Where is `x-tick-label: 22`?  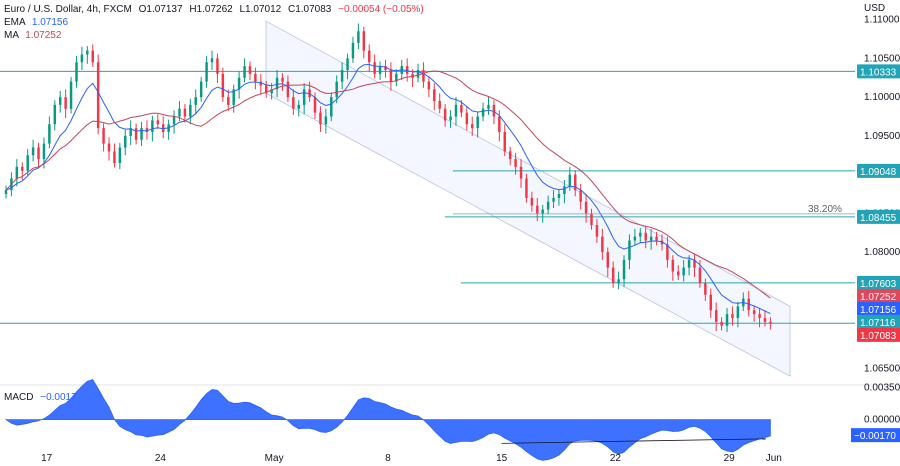
x-tick-label: 22 is located at coordinates (616, 458).